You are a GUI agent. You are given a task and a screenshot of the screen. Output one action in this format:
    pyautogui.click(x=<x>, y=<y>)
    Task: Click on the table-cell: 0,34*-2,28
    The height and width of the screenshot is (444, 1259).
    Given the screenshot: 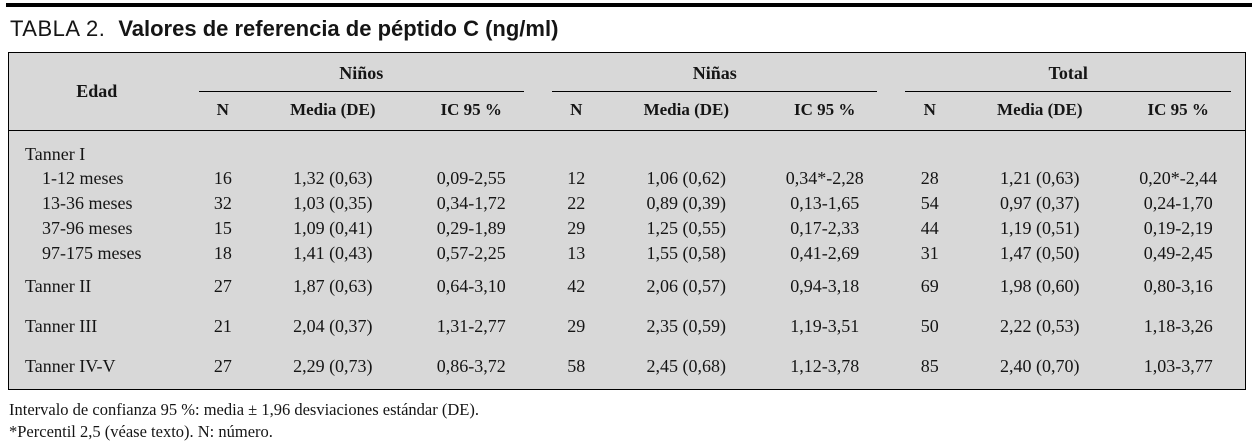 What is the action you would take?
    pyautogui.click(x=824, y=178)
    